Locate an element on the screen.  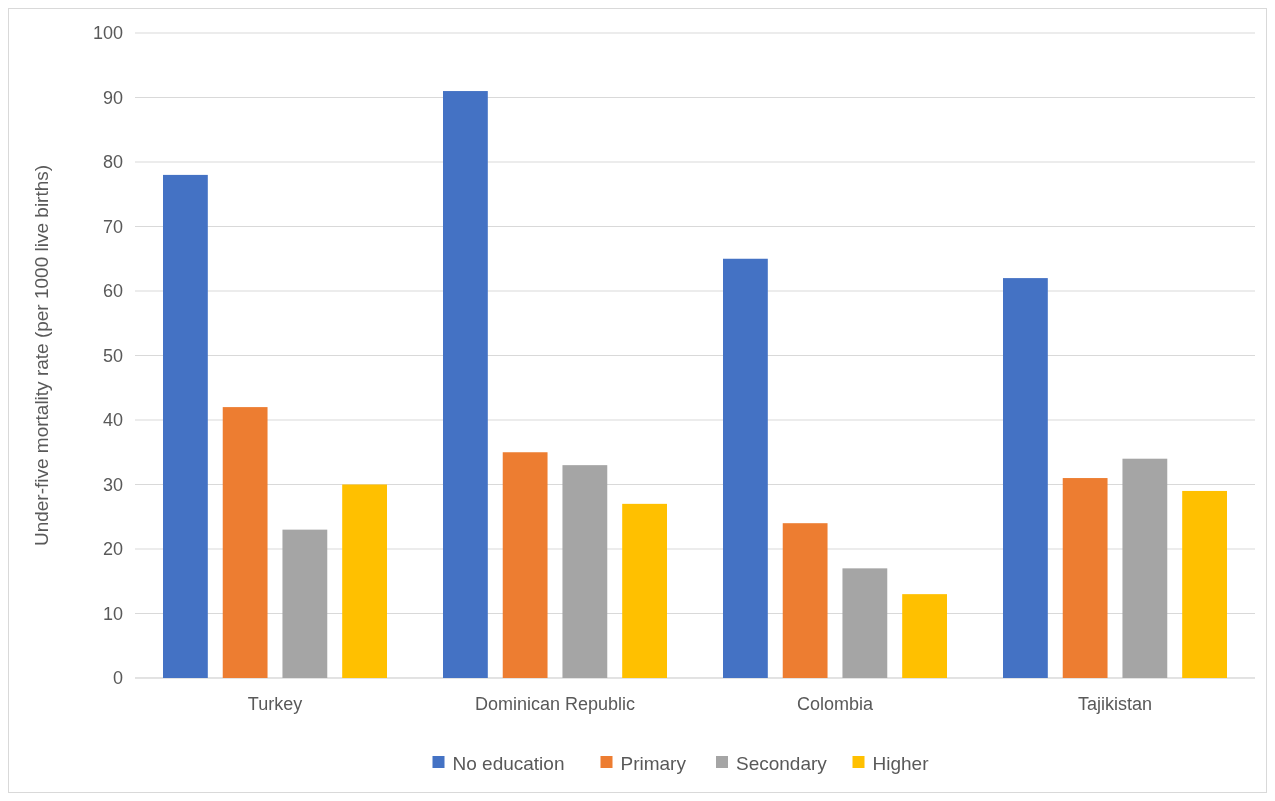
y-tick-label: 50 is located at coordinates (112, 355).